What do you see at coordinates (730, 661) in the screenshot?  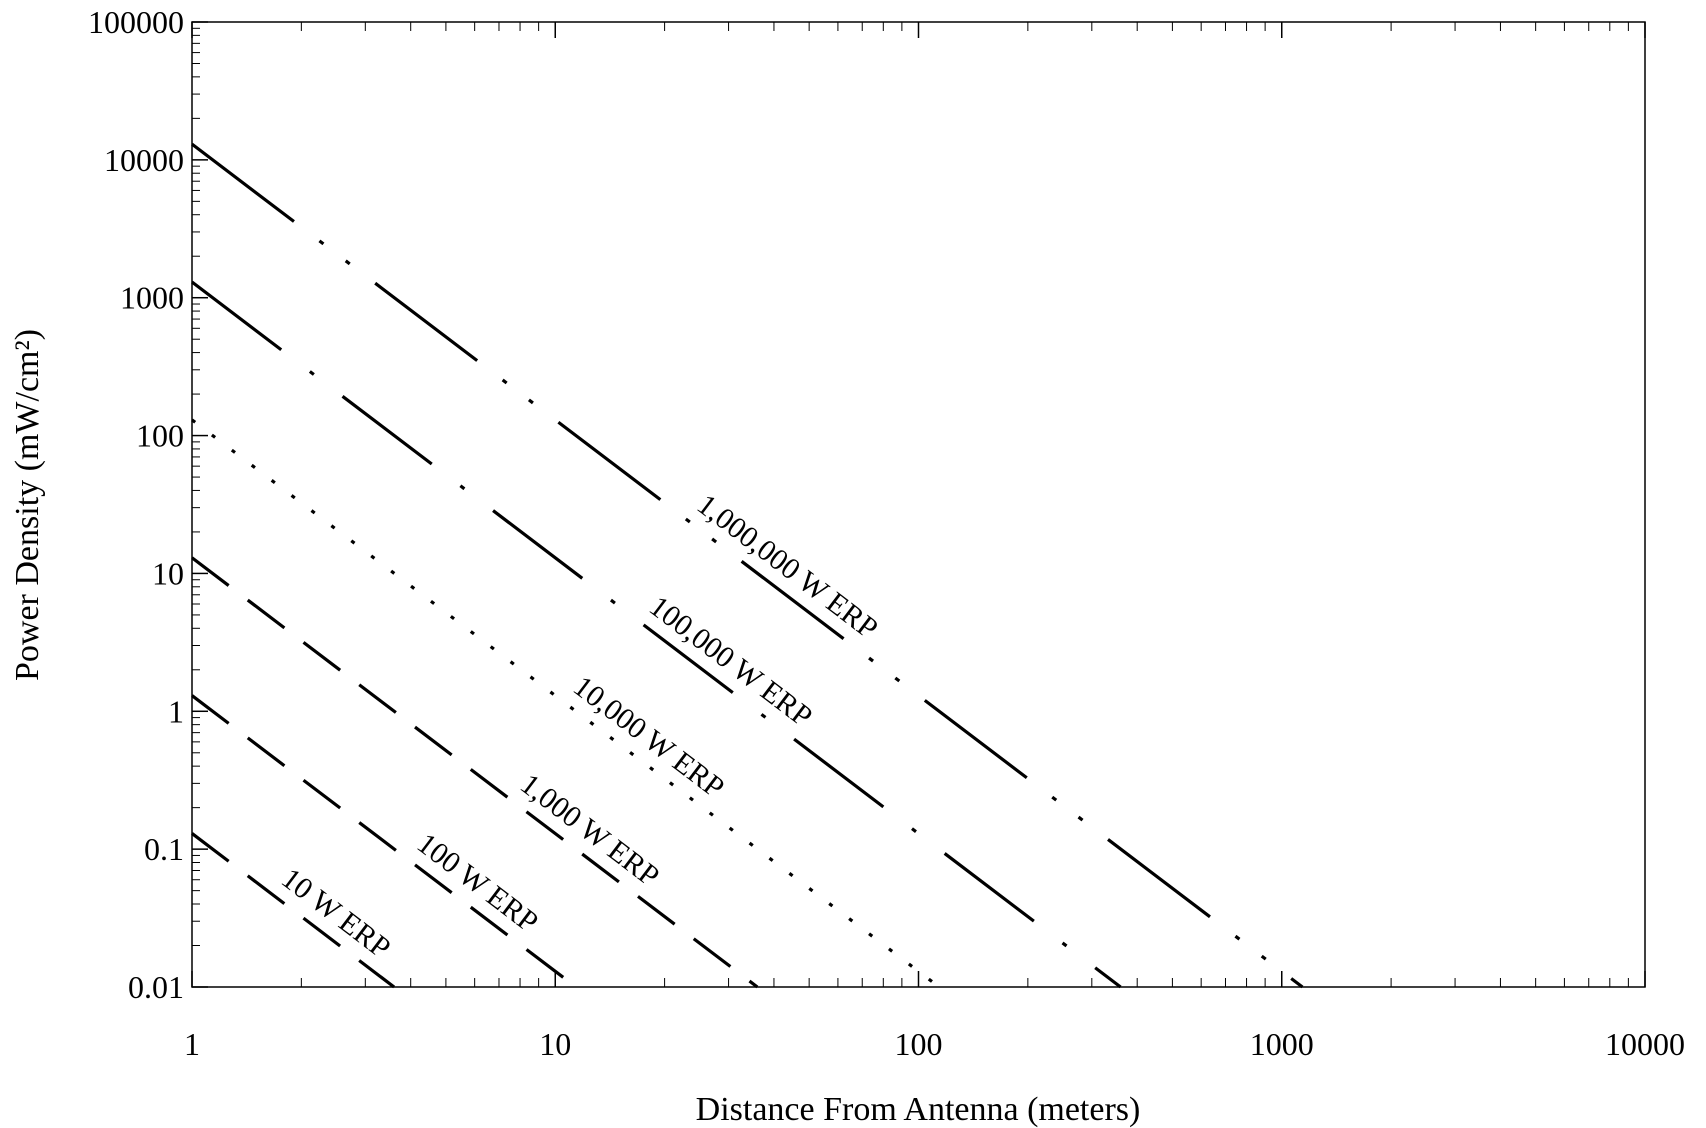 I see `series-label: 100,000 W ERP` at bounding box center [730, 661].